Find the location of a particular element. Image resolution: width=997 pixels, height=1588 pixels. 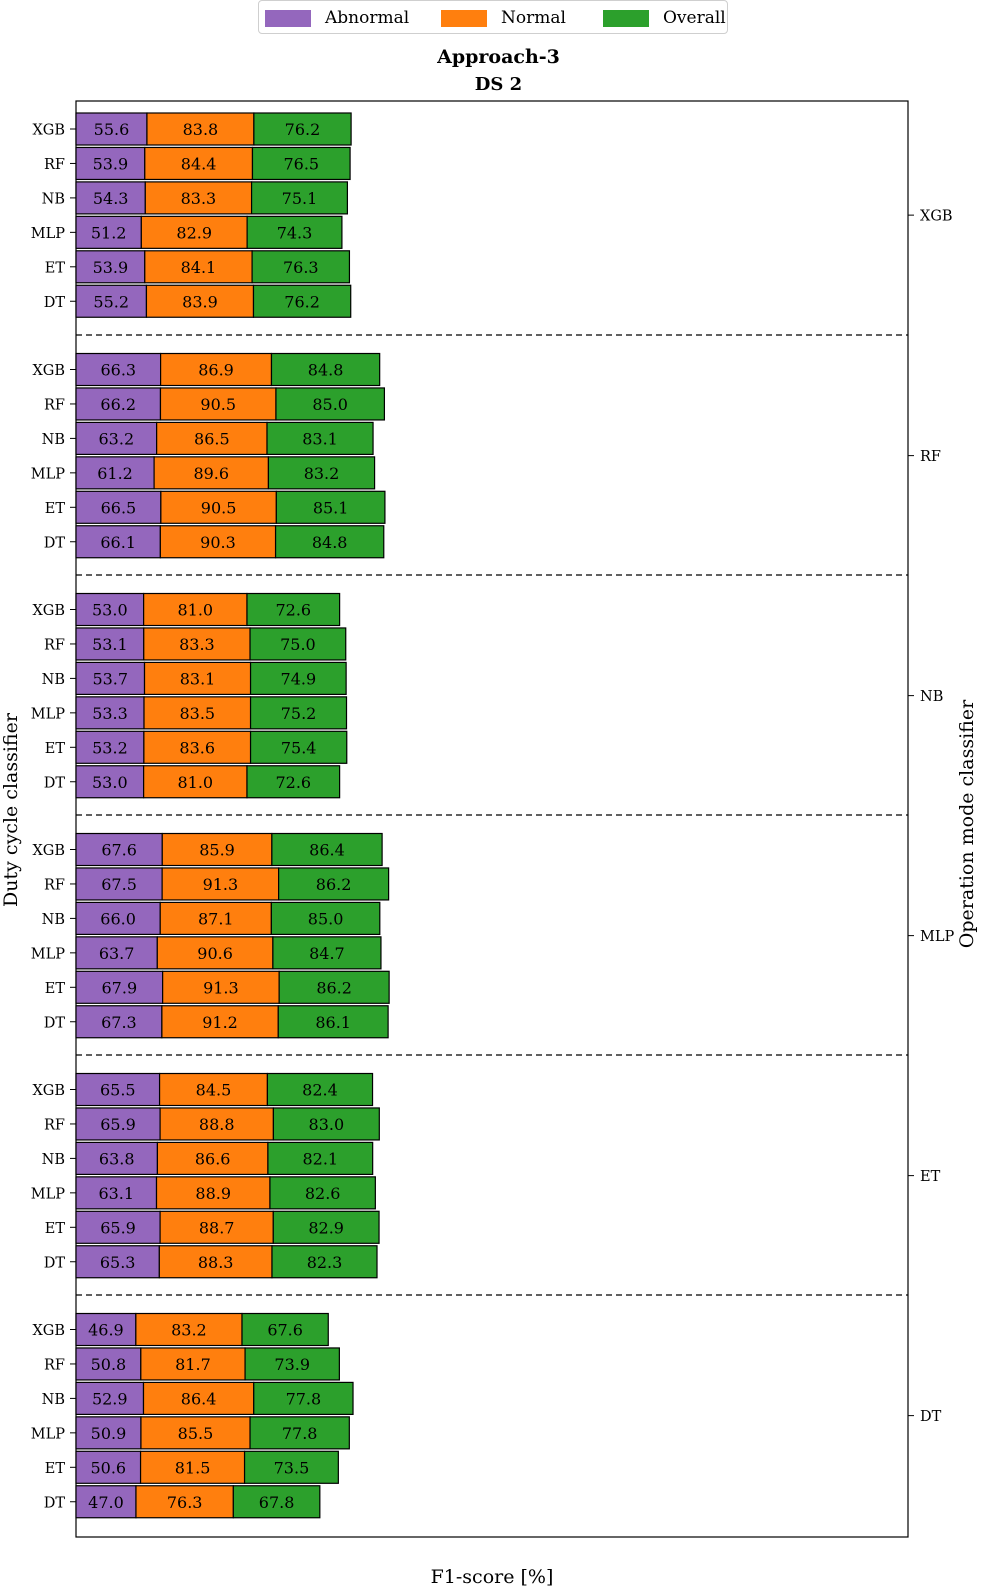

legend-label-abnormal: Abnormal is located at coordinates (367, 18).